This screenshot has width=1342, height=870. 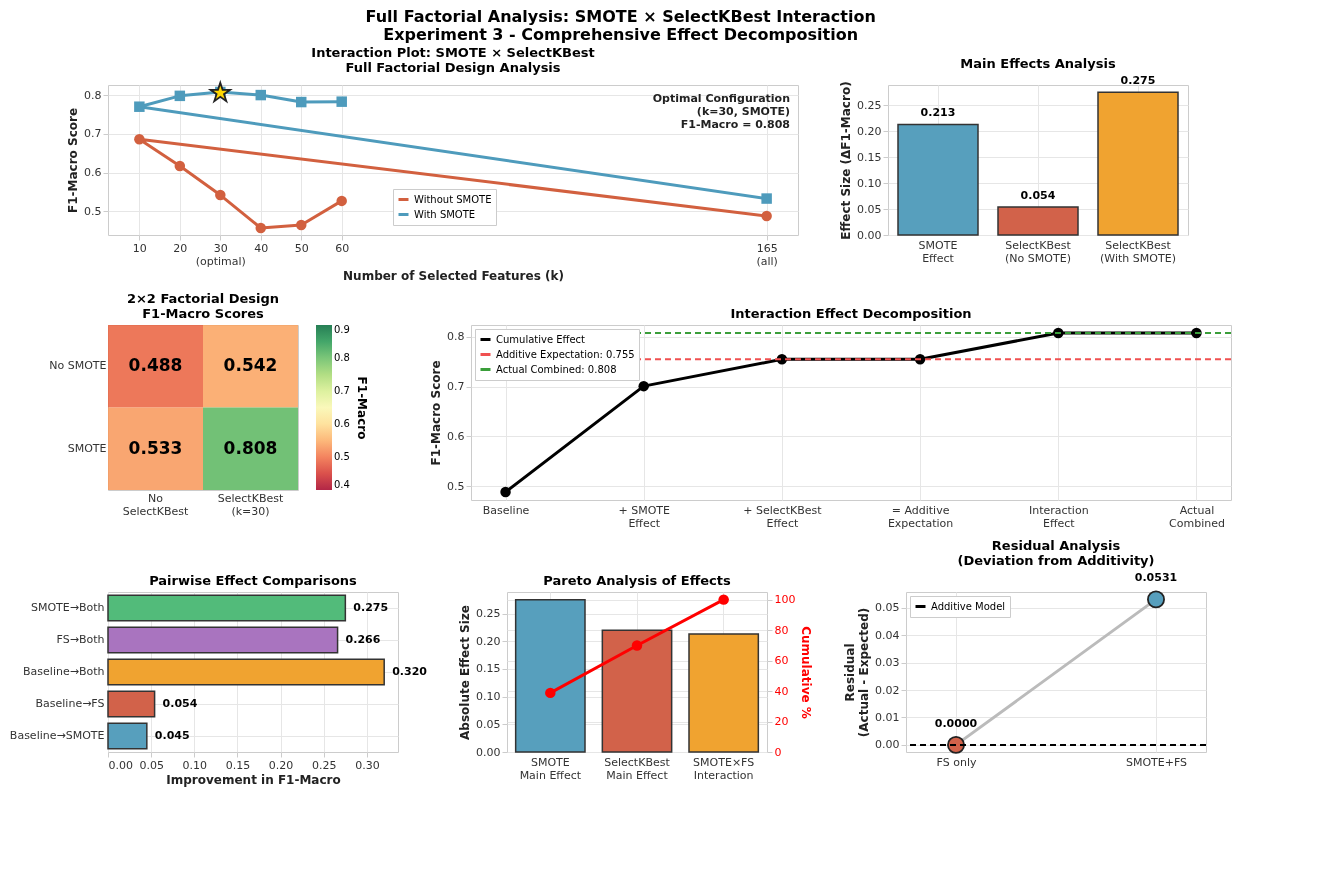 I want to click on x-tick-label: 0.00, so click(x=120, y=765).